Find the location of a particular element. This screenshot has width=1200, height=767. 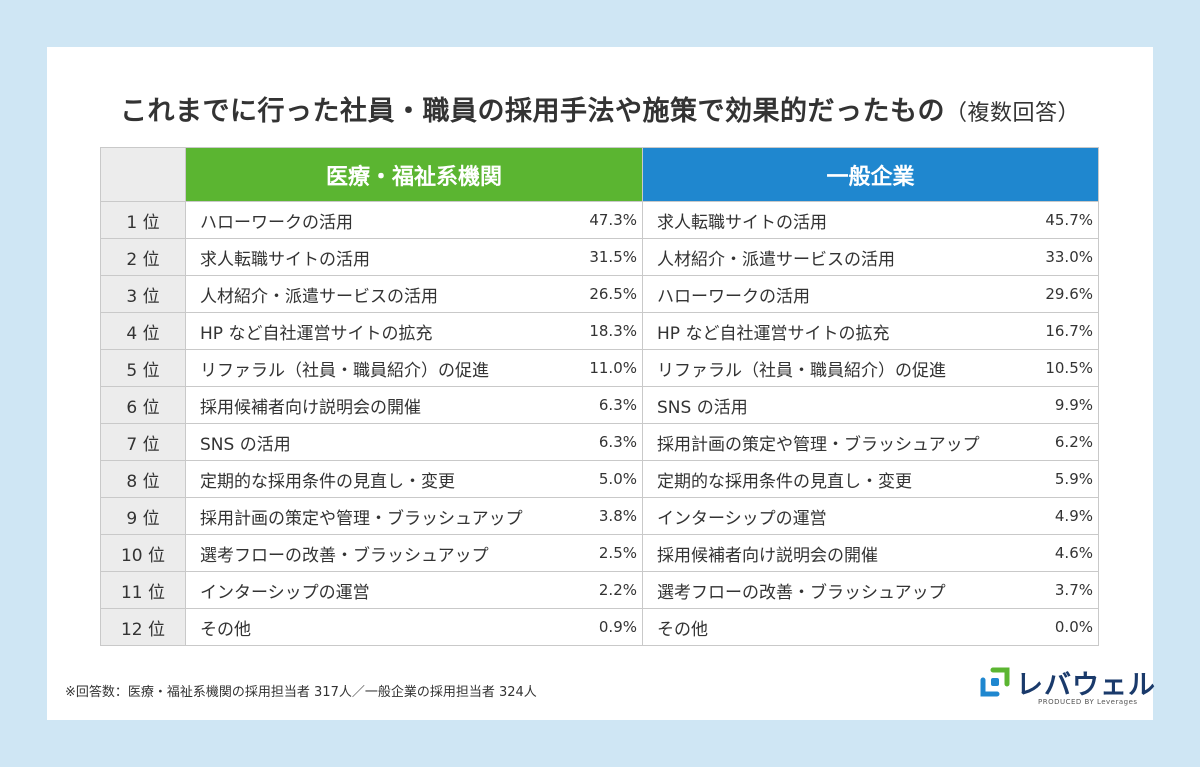

general-cell: インターシップの運営 4.9% is located at coordinates (870, 516).